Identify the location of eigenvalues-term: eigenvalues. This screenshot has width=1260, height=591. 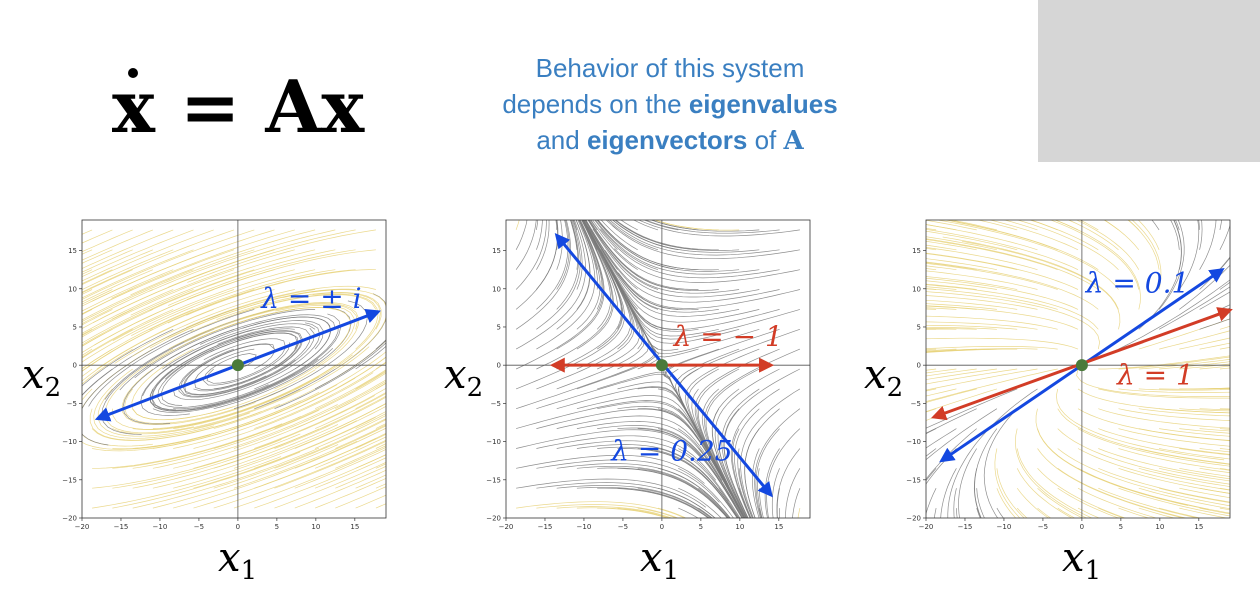
(763, 104).